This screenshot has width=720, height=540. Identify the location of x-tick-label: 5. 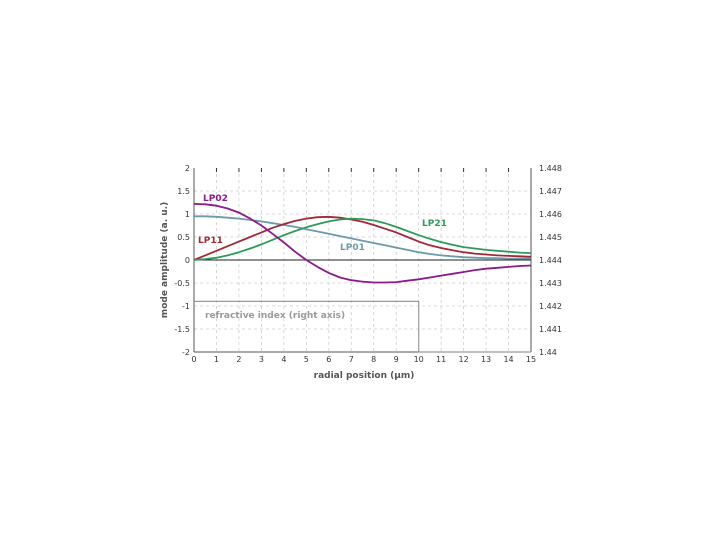
(306, 359).